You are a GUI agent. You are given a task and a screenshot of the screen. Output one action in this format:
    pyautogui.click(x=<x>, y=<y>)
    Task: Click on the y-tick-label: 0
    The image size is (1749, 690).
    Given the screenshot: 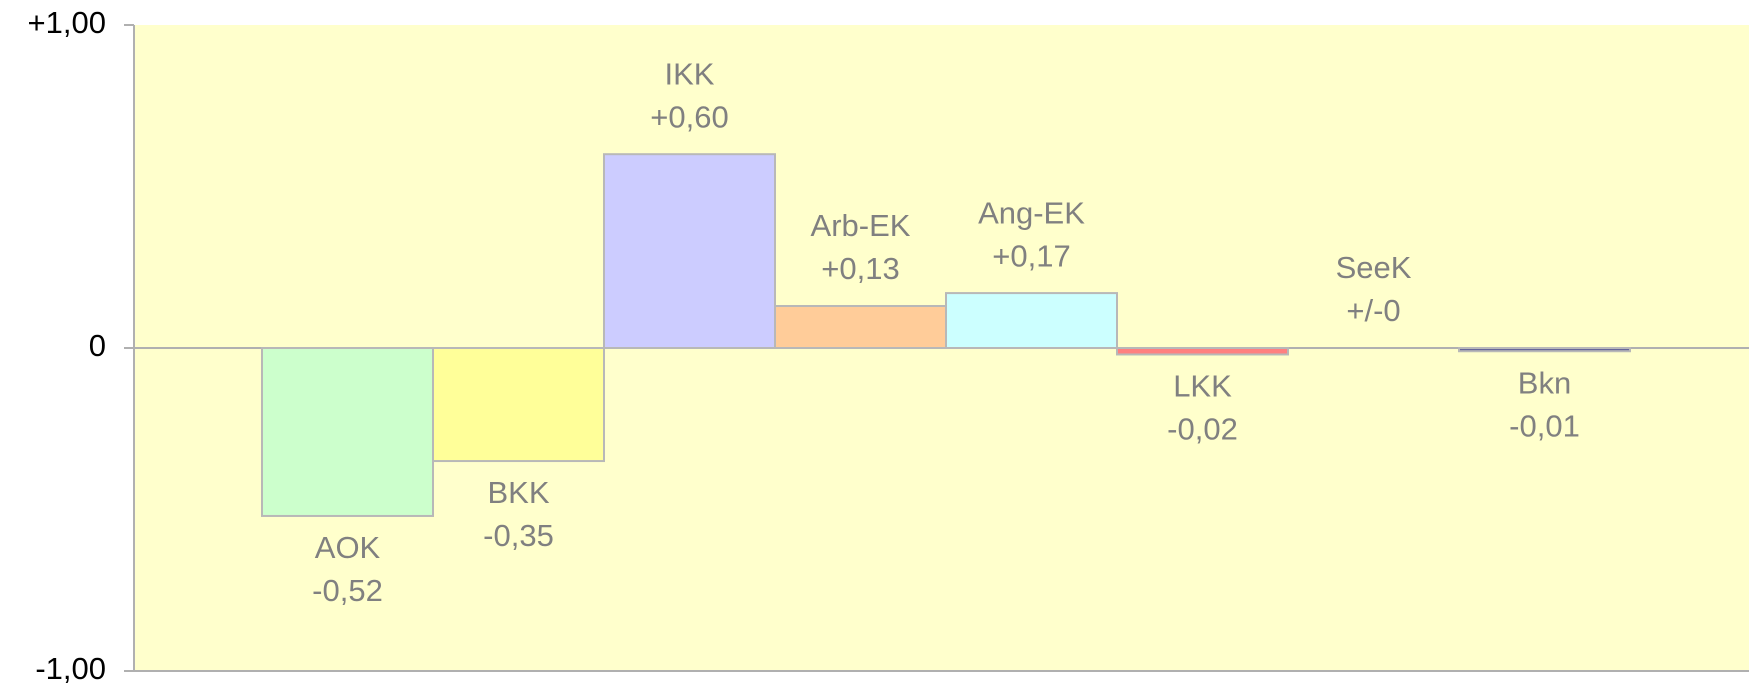 What is the action you would take?
    pyautogui.click(x=97, y=345)
    